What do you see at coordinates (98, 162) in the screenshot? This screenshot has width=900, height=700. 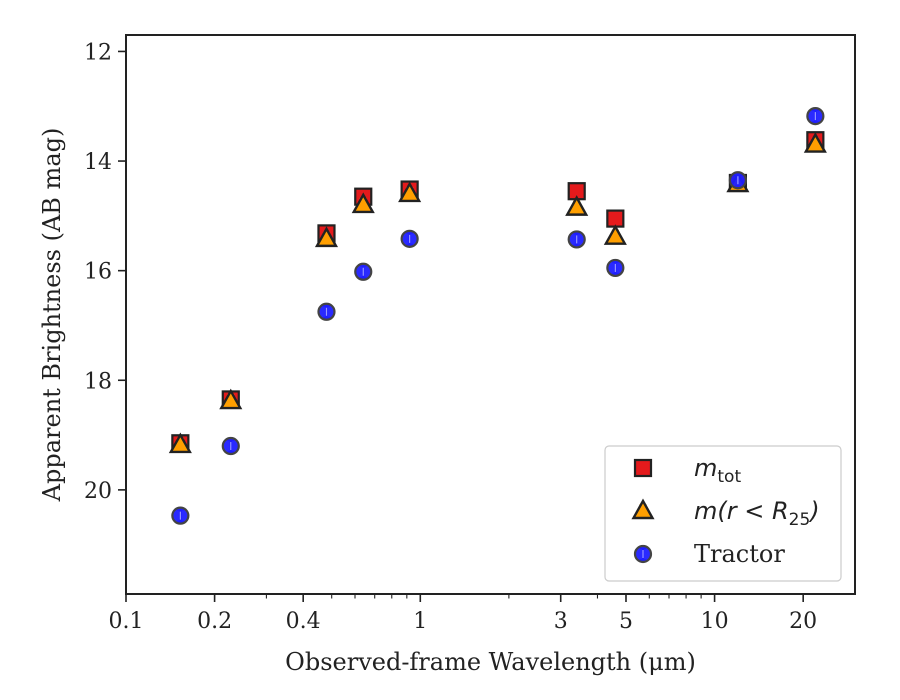 I see `y-tick-label: 14` at bounding box center [98, 162].